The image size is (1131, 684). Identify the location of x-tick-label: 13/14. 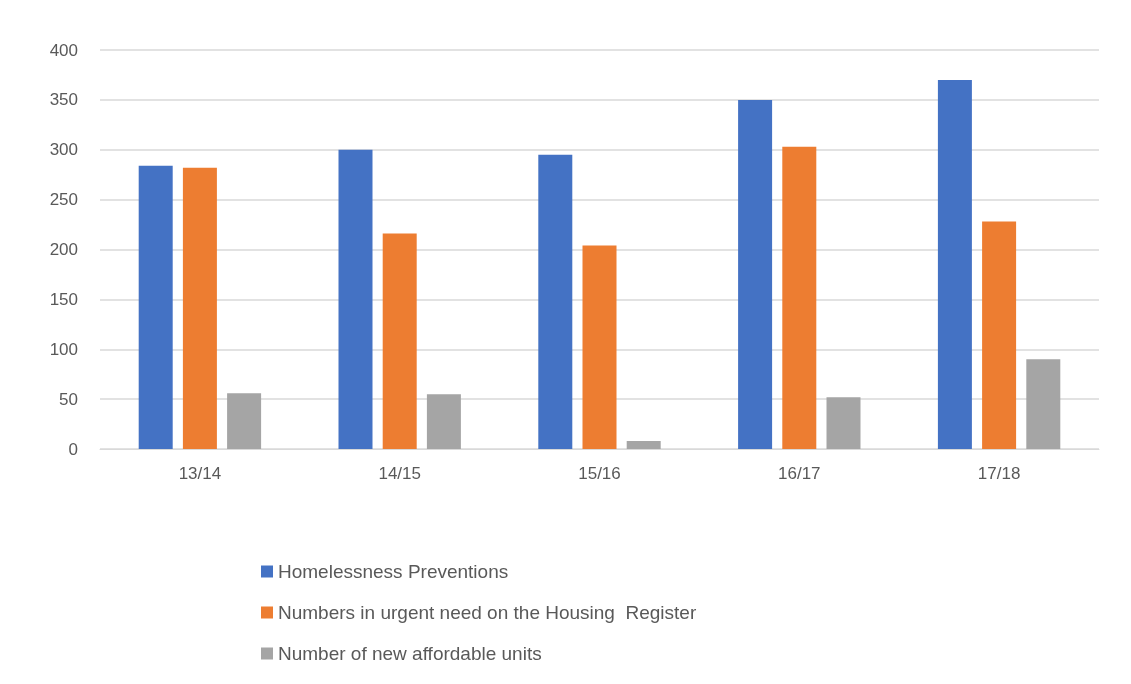
(200, 473).